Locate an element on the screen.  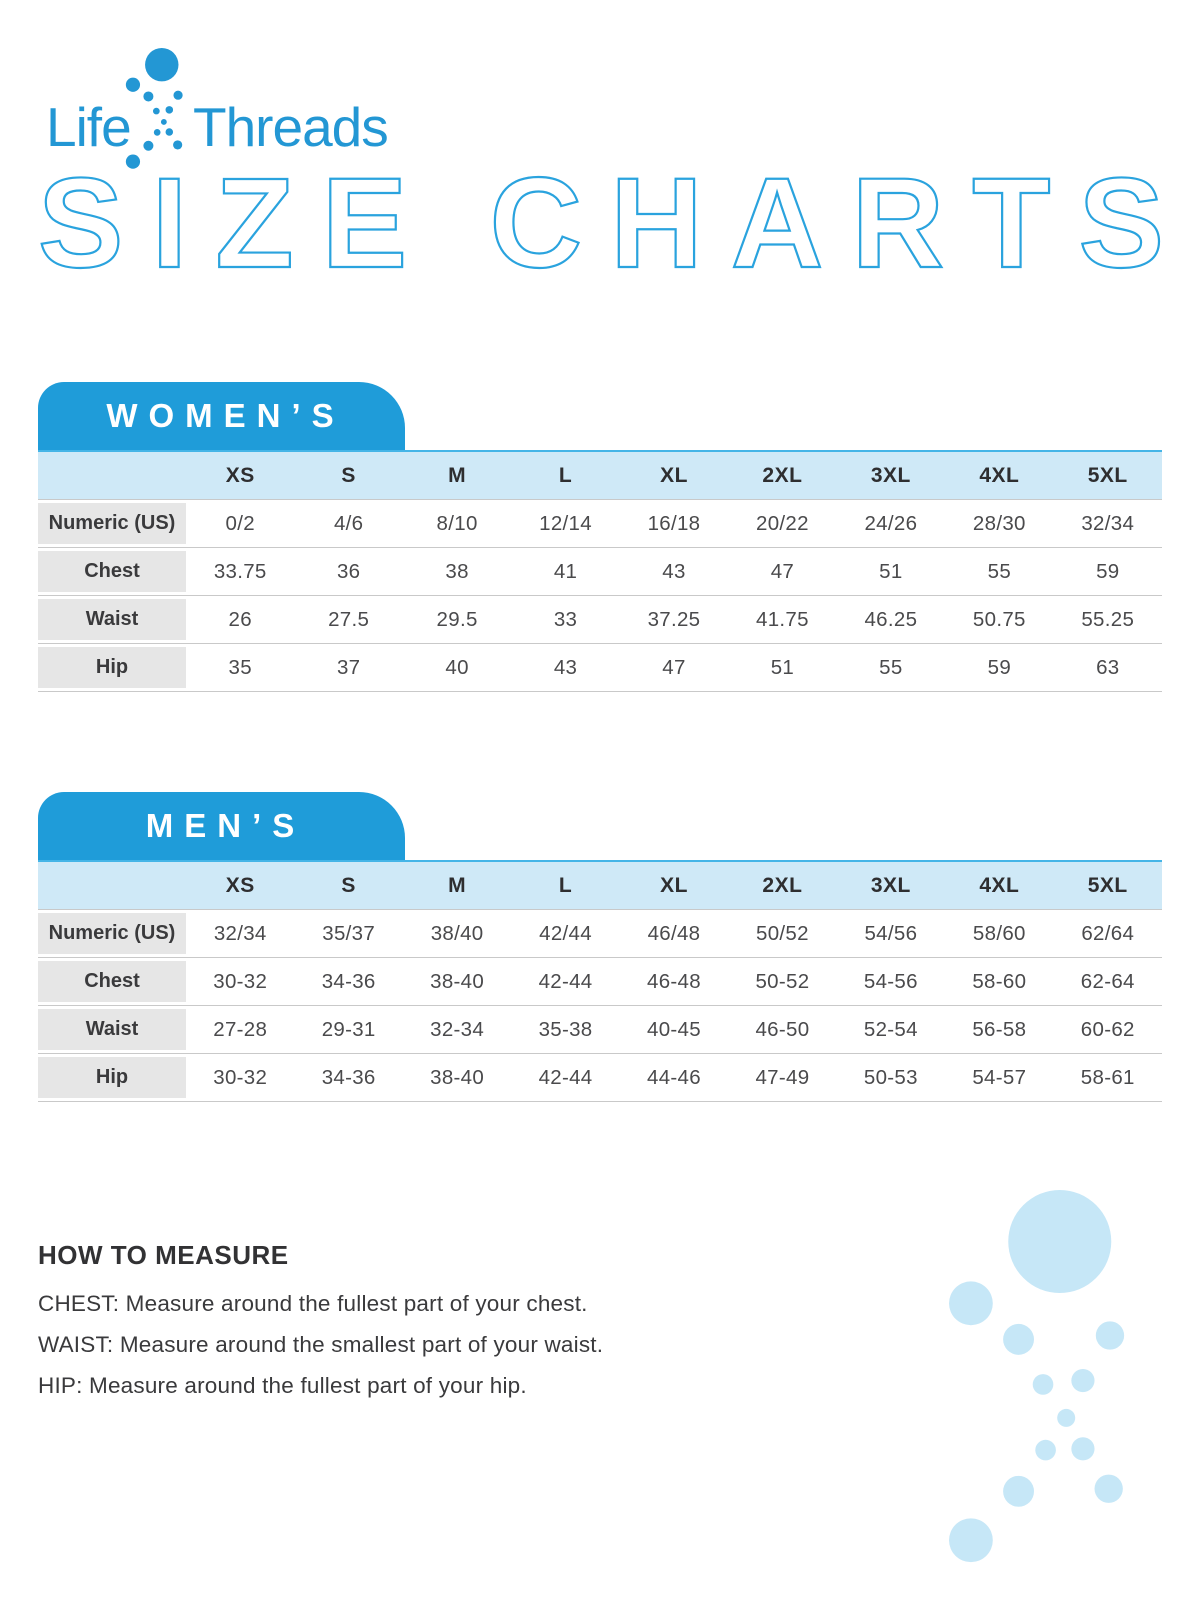
table-cell: 40-45 is located at coordinates (674, 1029).